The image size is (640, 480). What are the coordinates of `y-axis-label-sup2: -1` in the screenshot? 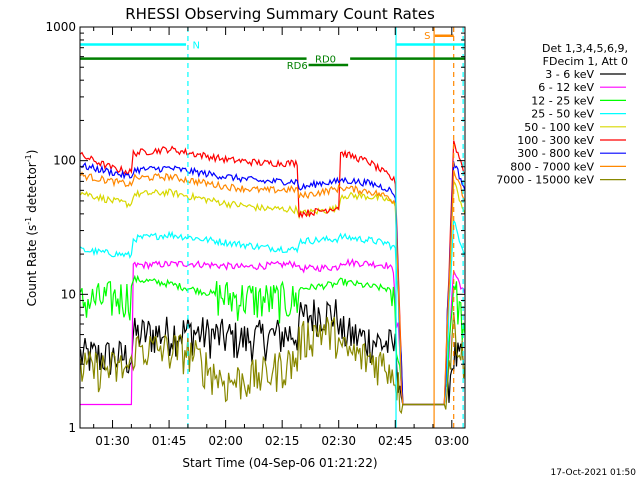 It's located at (28, 158).